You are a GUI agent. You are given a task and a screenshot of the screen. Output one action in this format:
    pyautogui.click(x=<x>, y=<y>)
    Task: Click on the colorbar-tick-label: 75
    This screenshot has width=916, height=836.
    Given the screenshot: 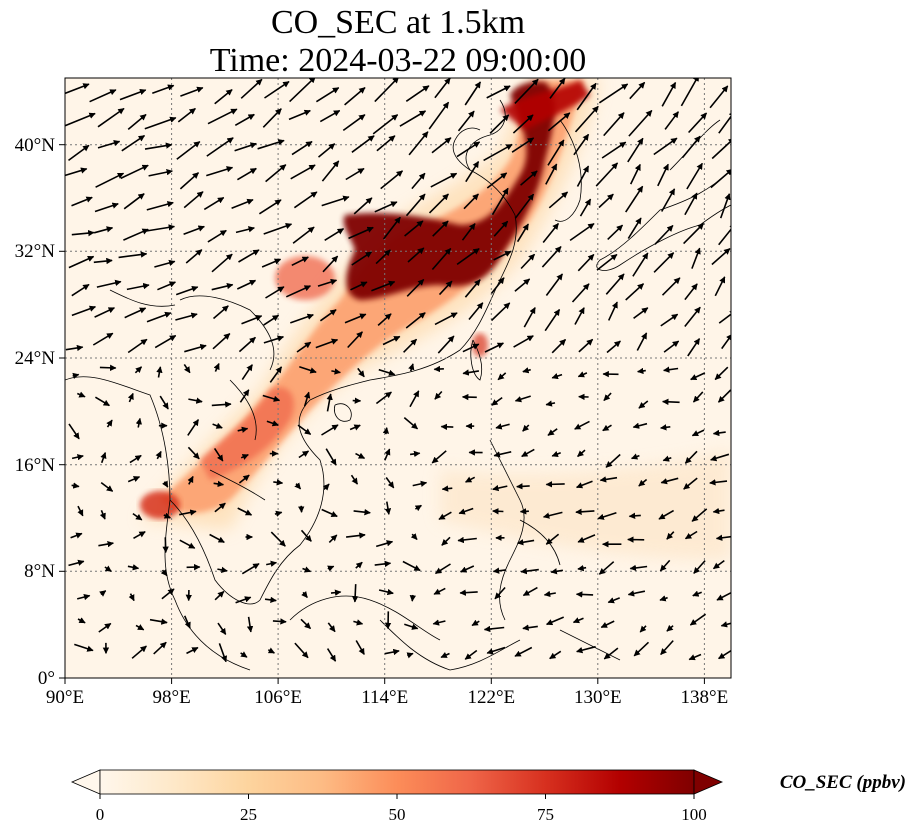 What is the action you would take?
    pyautogui.click(x=545, y=814)
    